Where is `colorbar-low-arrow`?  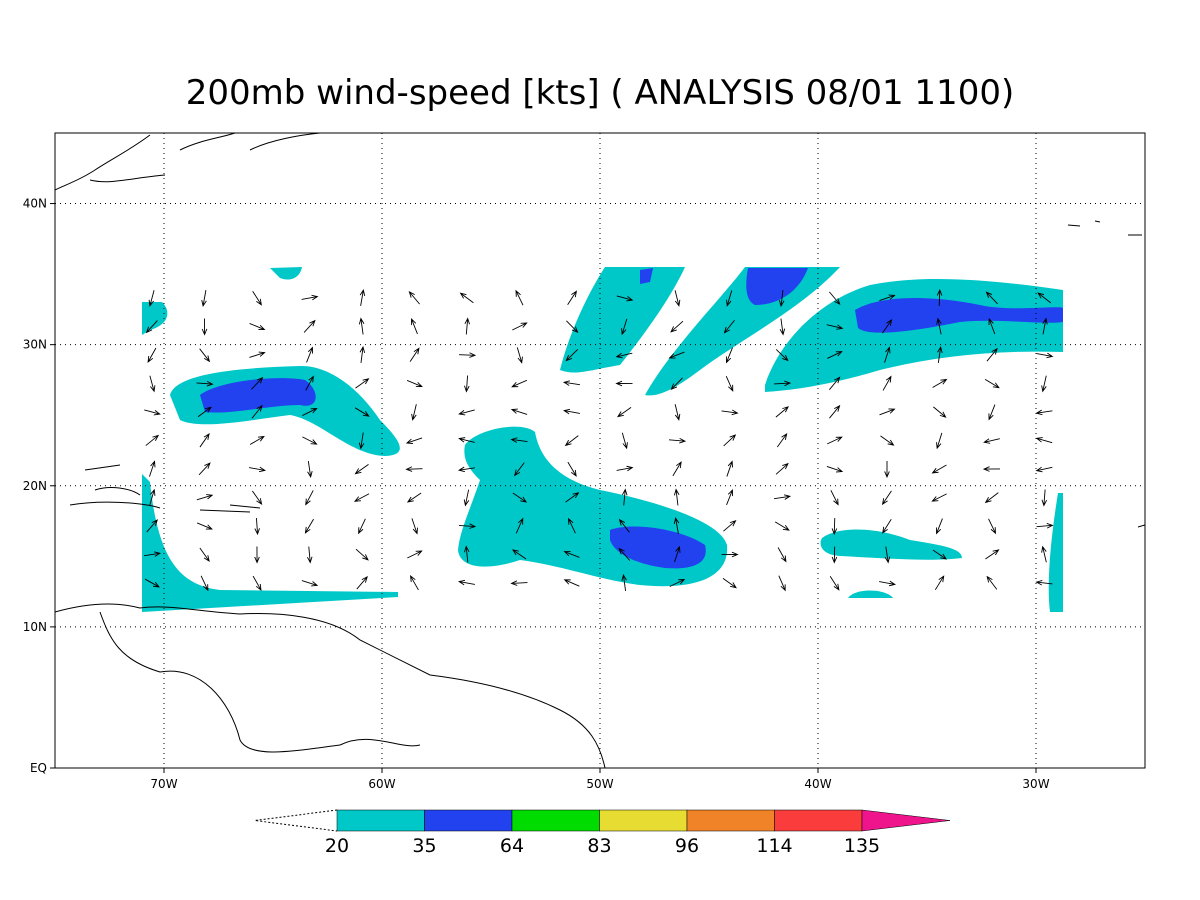
colorbar-low-arrow is located at coordinates (296, 820).